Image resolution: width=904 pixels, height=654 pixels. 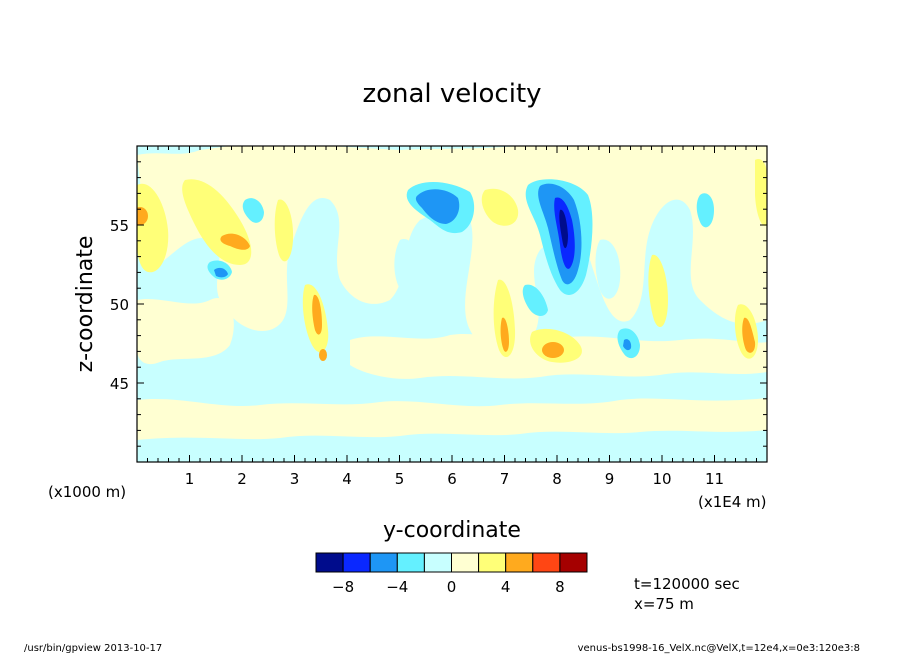 What do you see at coordinates (347, 479) in the screenshot?
I see `x-tick-label: 4` at bounding box center [347, 479].